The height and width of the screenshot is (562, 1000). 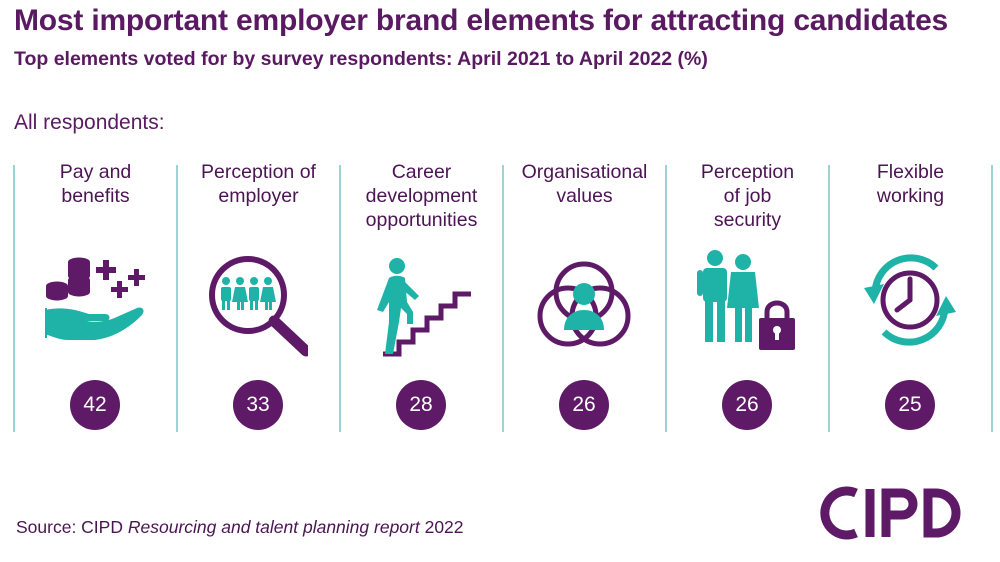 I want to click on element-column-flexible-working: Flexible working 25, so click(x=910, y=300).